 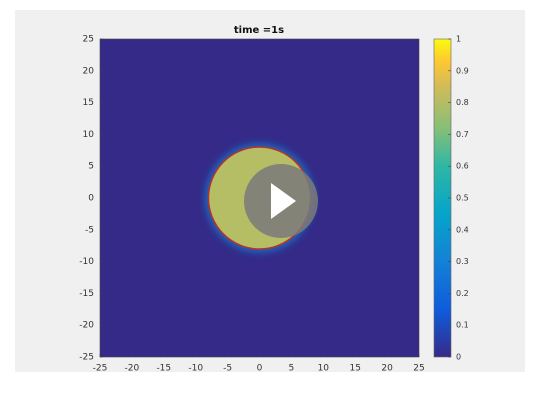 I want to click on colorbar-tick-label: 0.3, so click(x=462, y=261).